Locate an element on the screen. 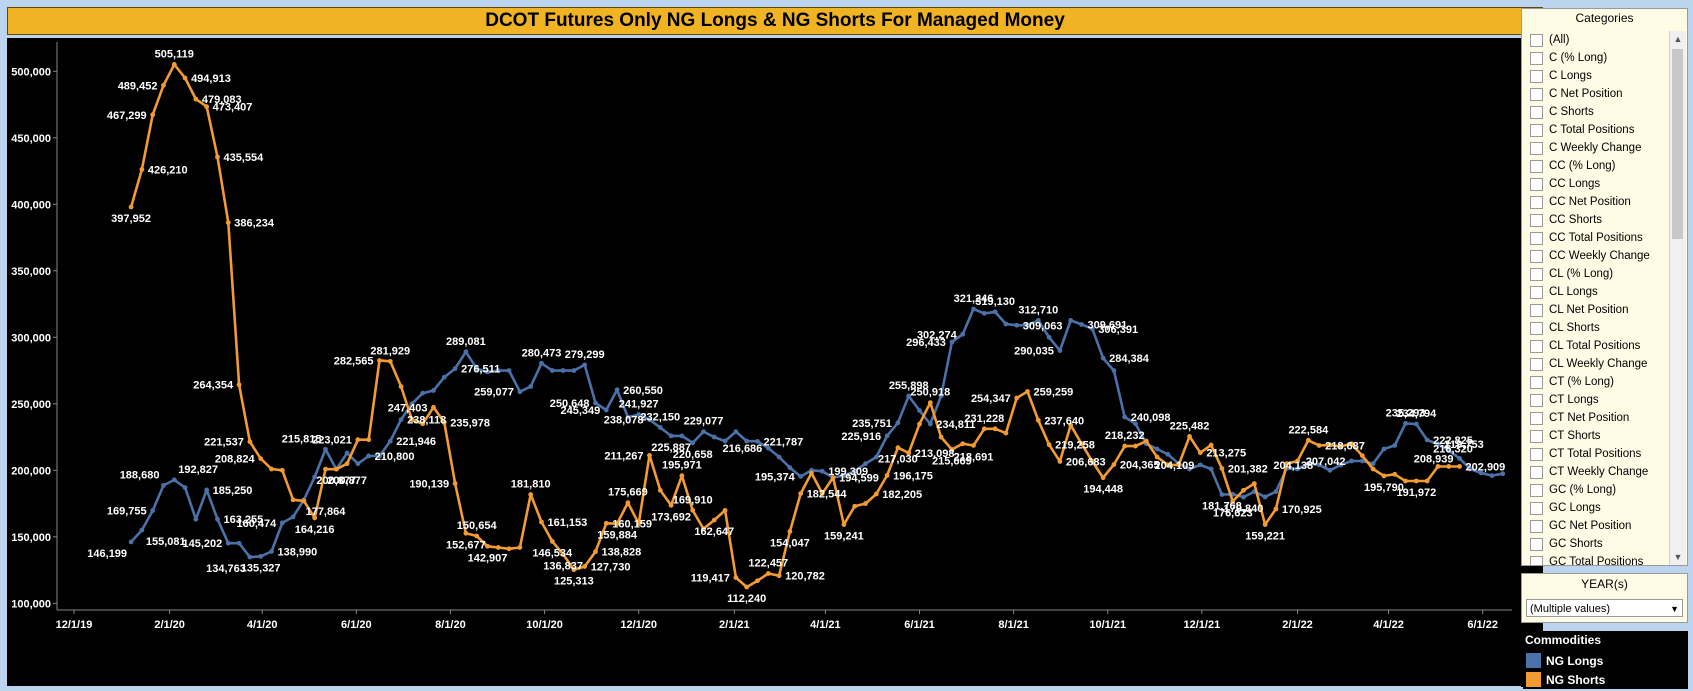 The height and width of the screenshot is (691, 1693). category-item: C Shorts is located at coordinates (1596, 112).